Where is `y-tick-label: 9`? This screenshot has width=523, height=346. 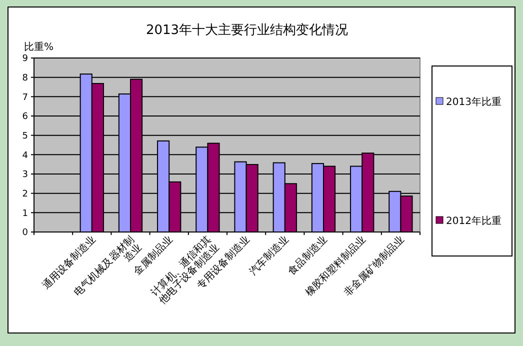
y-tick-label: 9 is located at coordinates (25, 59).